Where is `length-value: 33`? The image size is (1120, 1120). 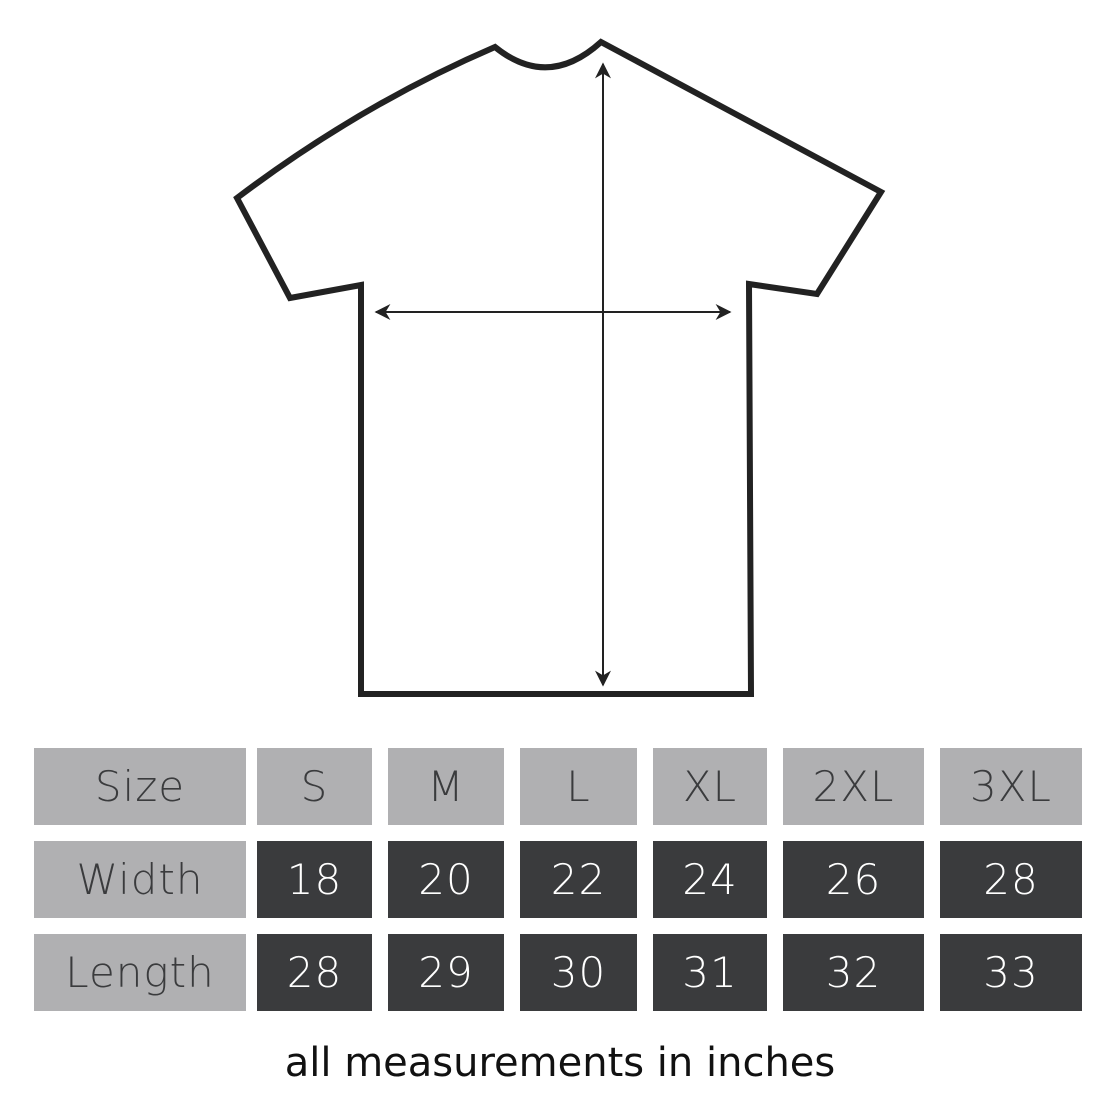 length-value: 33 is located at coordinates (1011, 972).